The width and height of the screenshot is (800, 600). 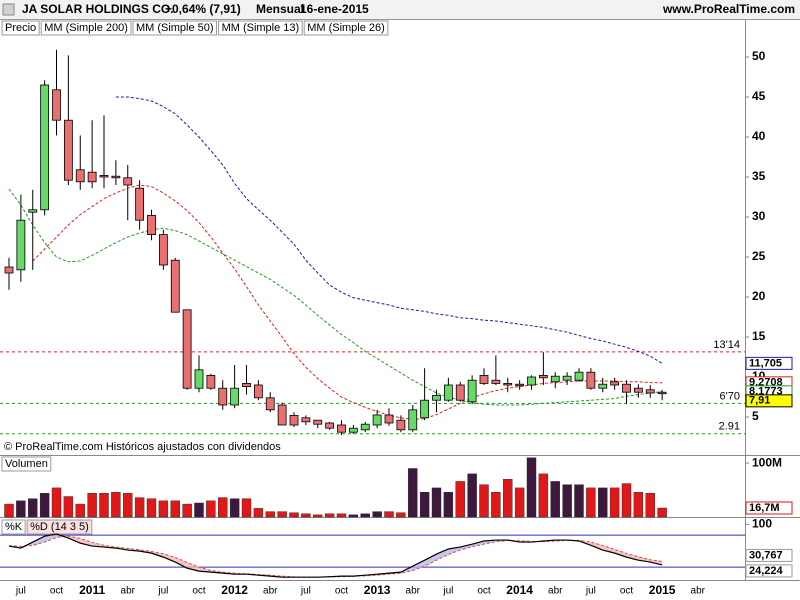 I want to click on legend-label: Precio, so click(x=20, y=28).